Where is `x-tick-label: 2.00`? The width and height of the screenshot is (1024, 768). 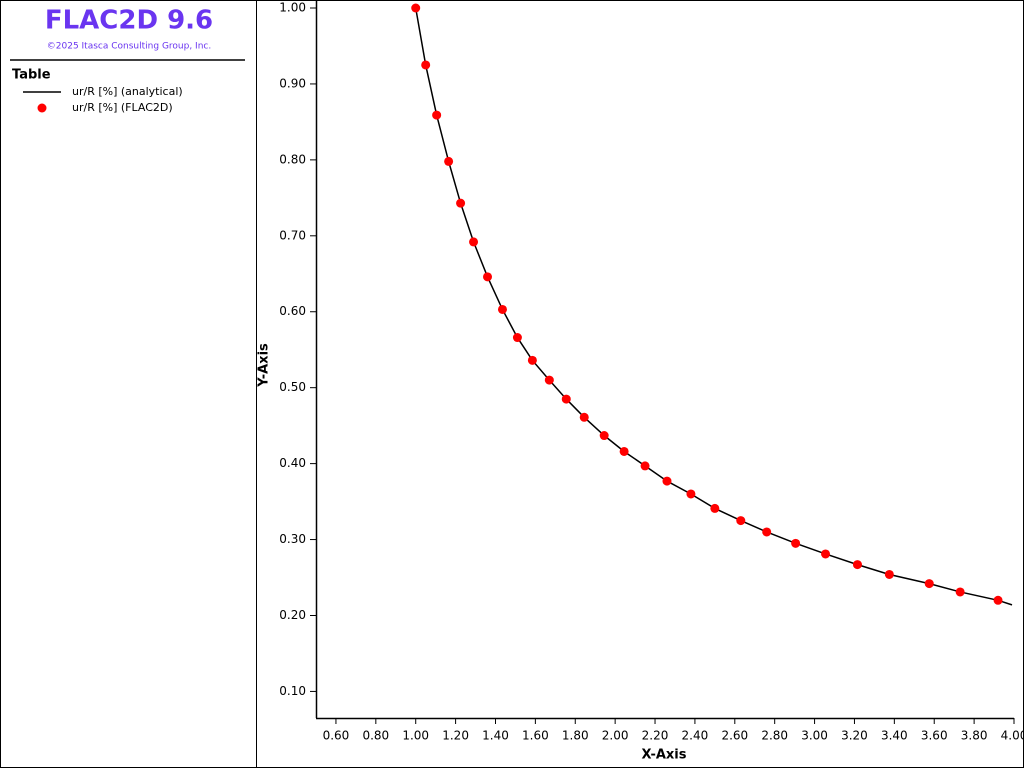
x-tick-label: 2.00 is located at coordinates (615, 736).